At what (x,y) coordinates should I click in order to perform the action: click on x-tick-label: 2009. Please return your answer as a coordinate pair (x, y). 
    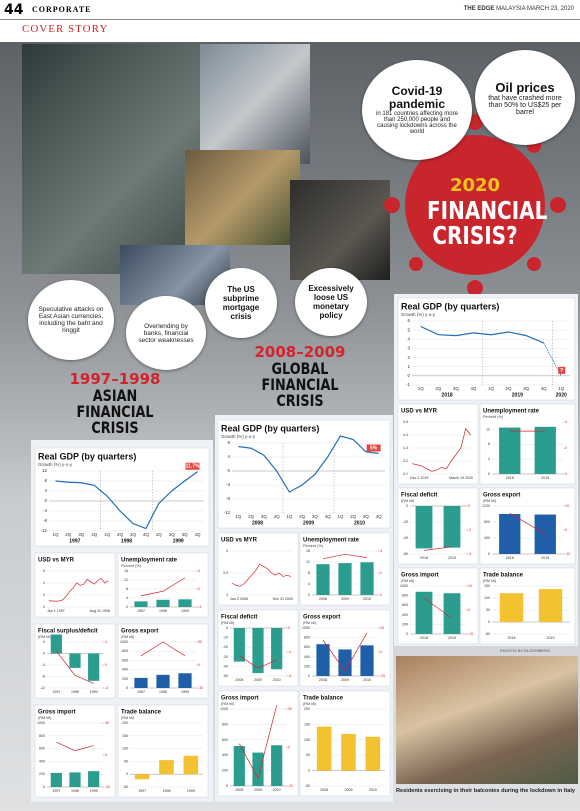
    Looking at the image, I should click on (345, 680).